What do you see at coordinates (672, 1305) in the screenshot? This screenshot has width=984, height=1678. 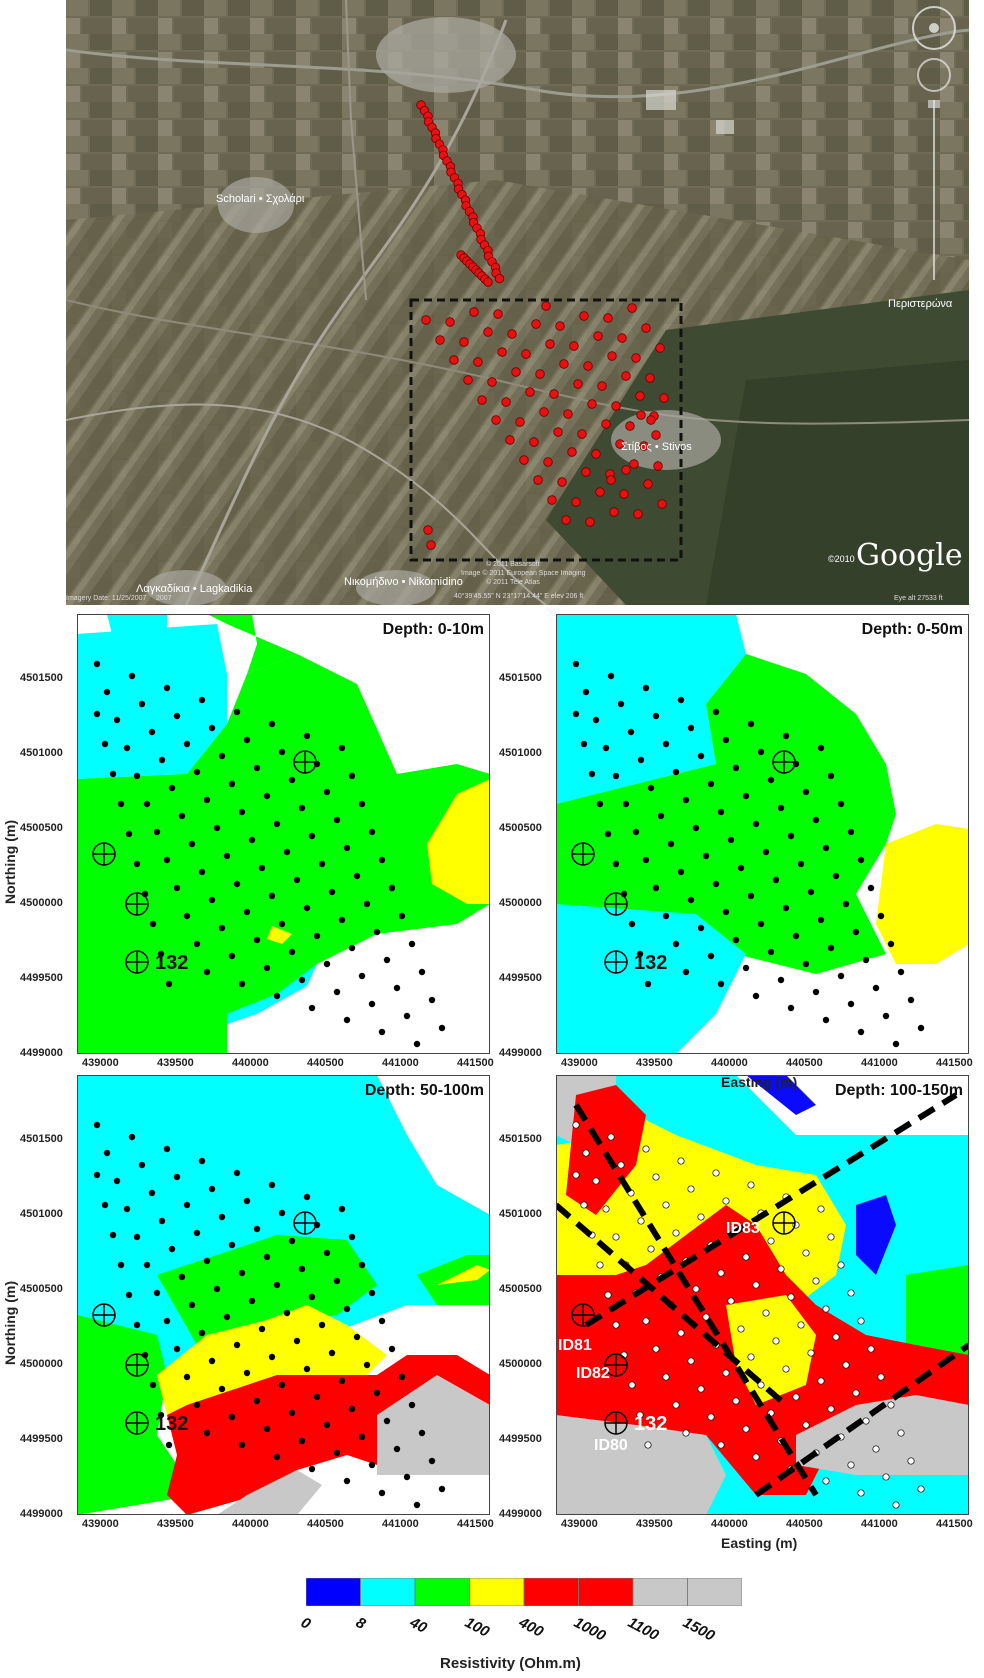 I see `fault-line` at bounding box center [672, 1305].